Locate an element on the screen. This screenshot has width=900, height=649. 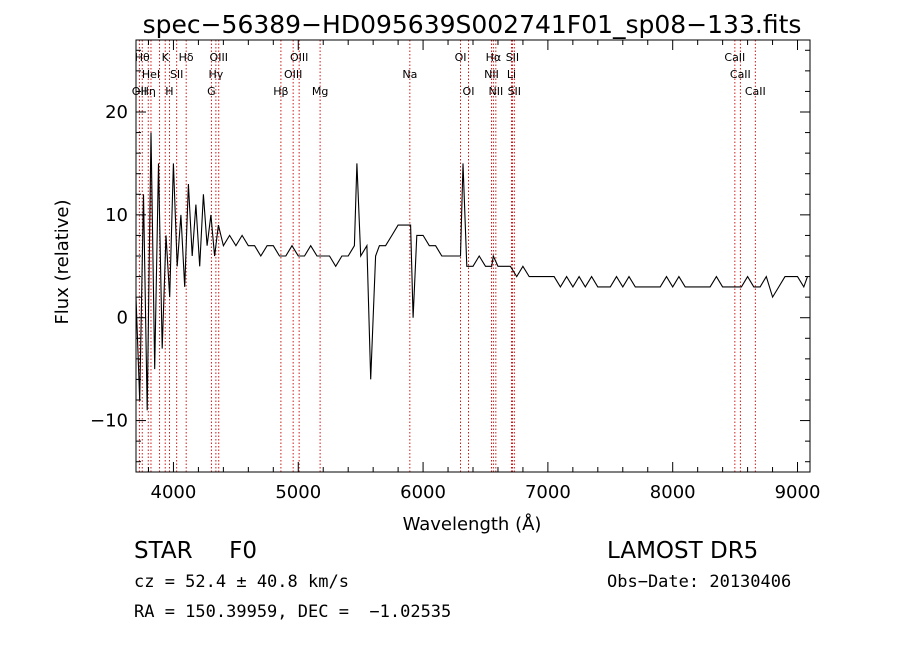
line-label-27: CaII is located at coordinates (755, 91).